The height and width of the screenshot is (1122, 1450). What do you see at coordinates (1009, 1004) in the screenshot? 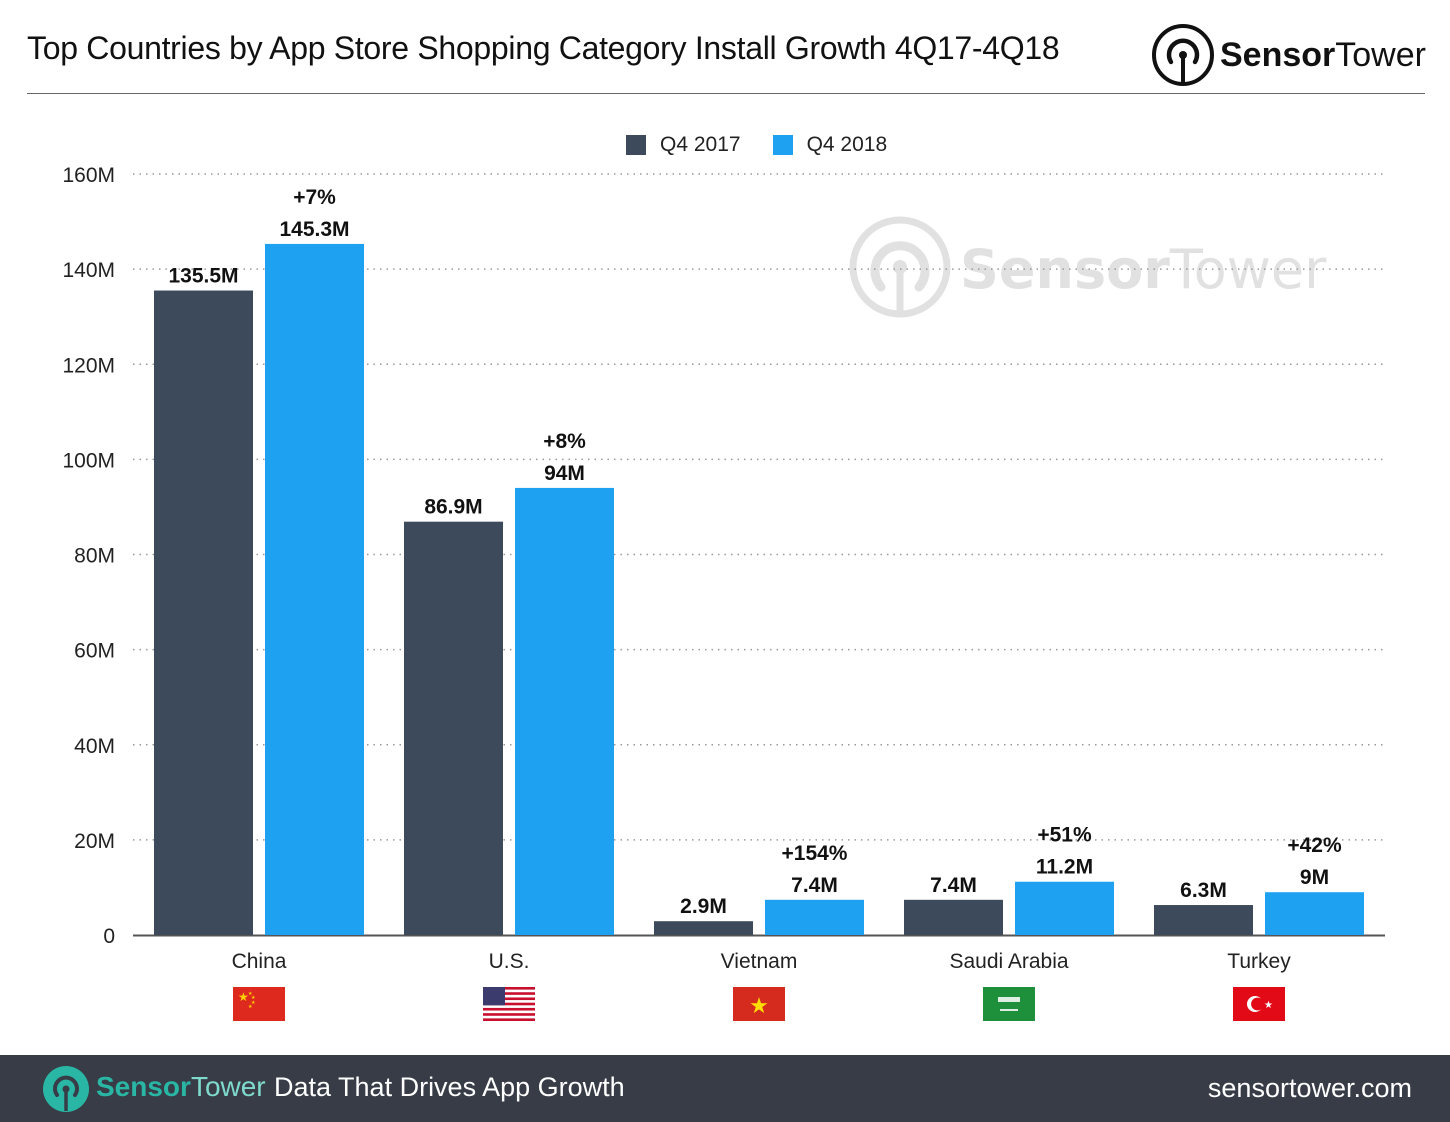
I see `saudi-arabia-flag-icon` at bounding box center [1009, 1004].